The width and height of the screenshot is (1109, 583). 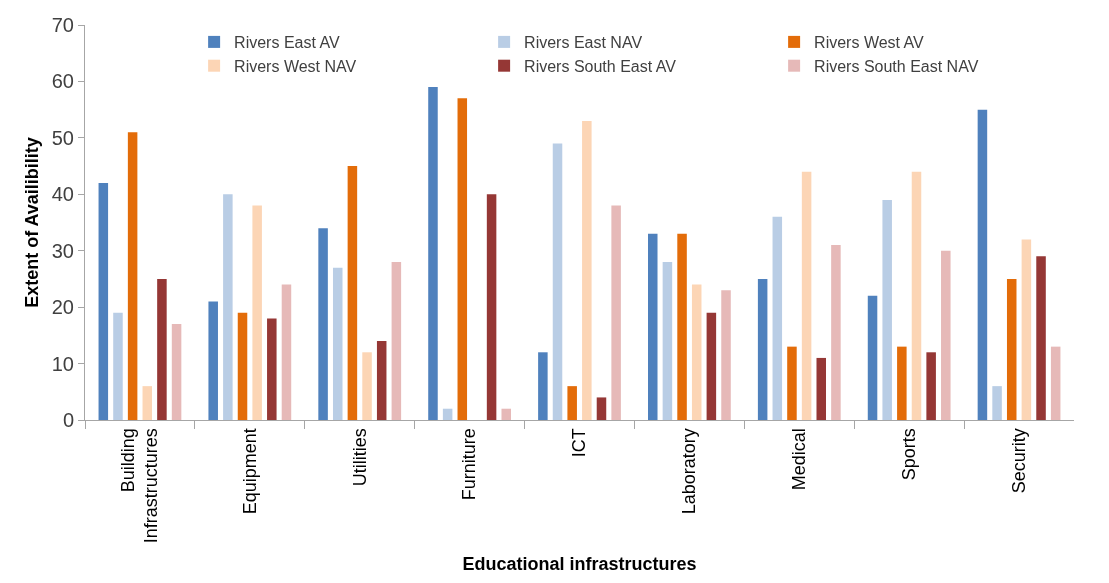 I want to click on x-tick-label: Furniture, so click(x=469, y=464).